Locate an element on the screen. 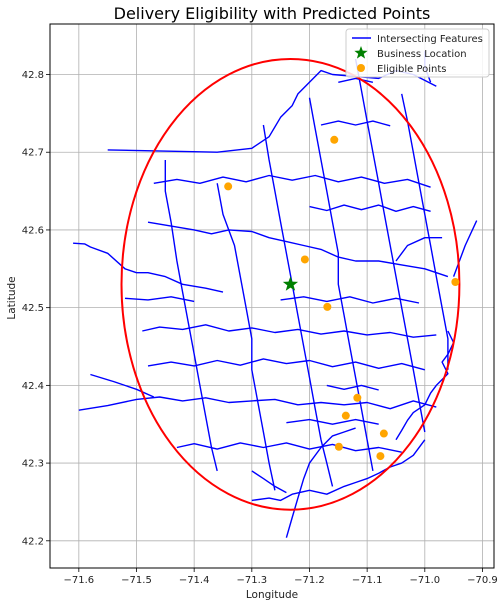 The image size is (502, 606). x-tick-label: −70.9 is located at coordinates (482, 580).